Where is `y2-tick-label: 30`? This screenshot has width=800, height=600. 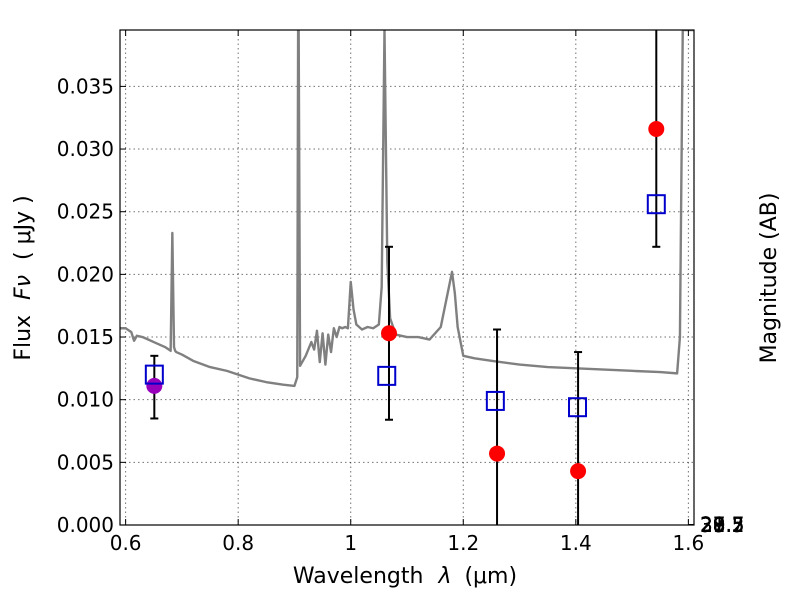 y2-tick-label: 30 is located at coordinates (712, 525).